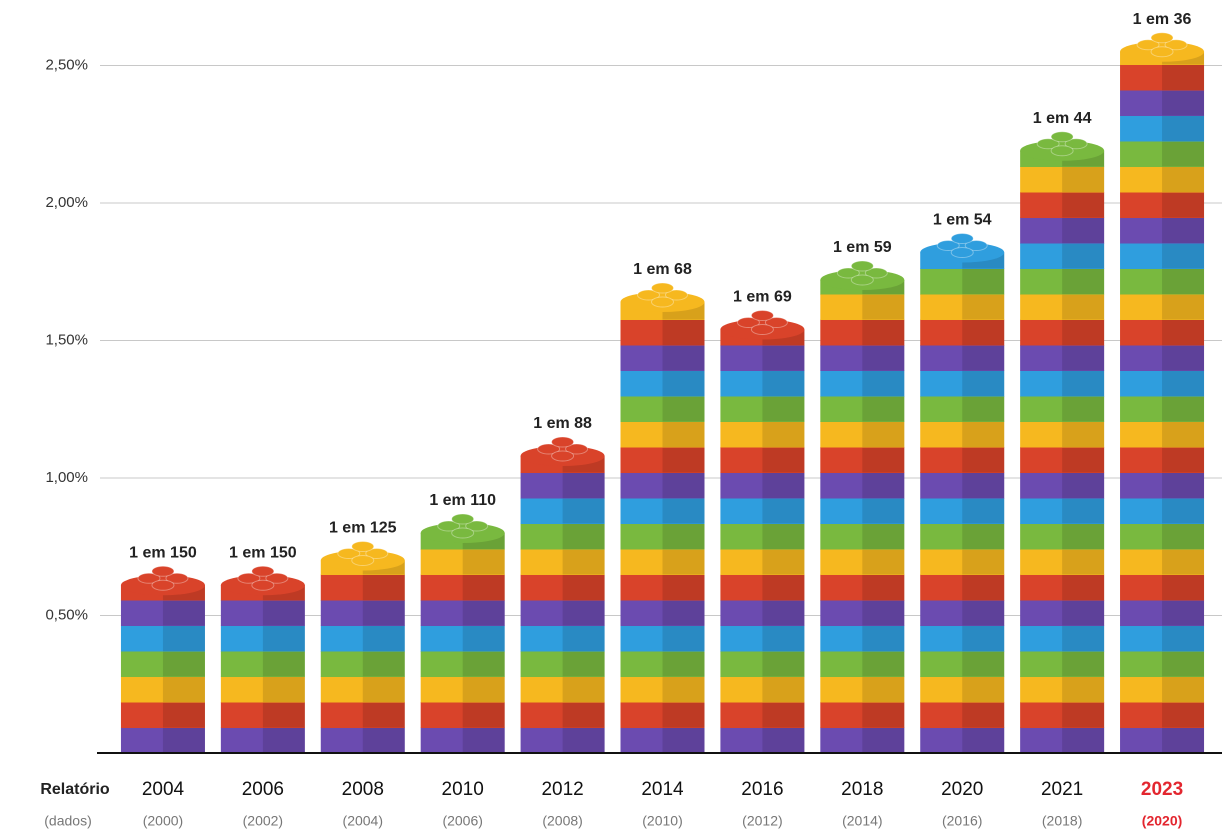 This screenshot has width=1231, height=832. What do you see at coordinates (363, 528) in the screenshot?
I see `data-label: 1 em 125` at bounding box center [363, 528].